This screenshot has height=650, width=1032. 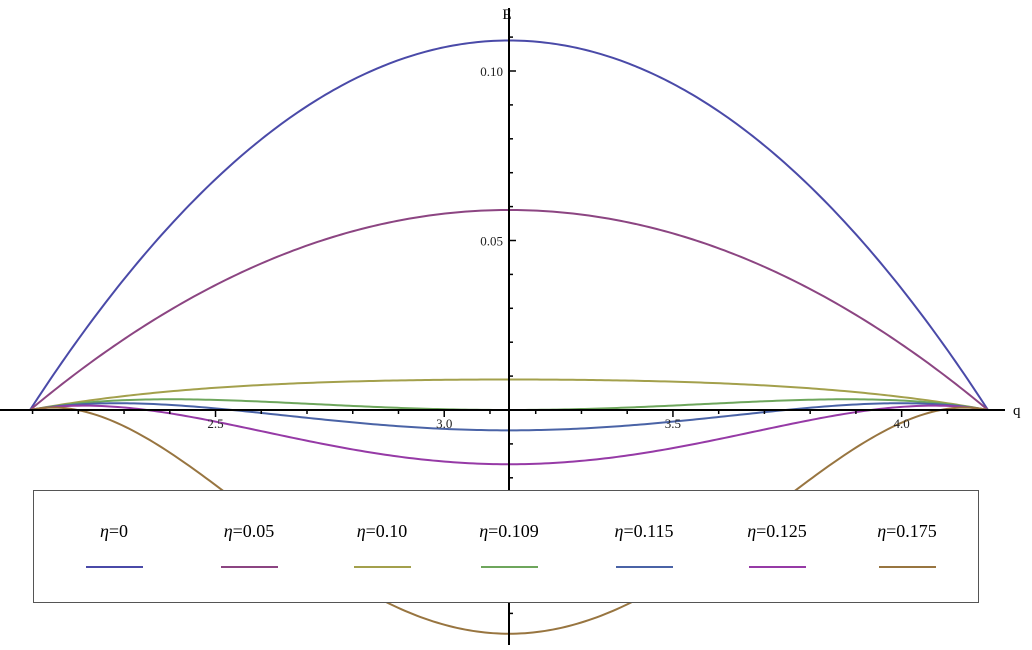 I want to click on legend-value: =0.10, so click(x=386, y=531).